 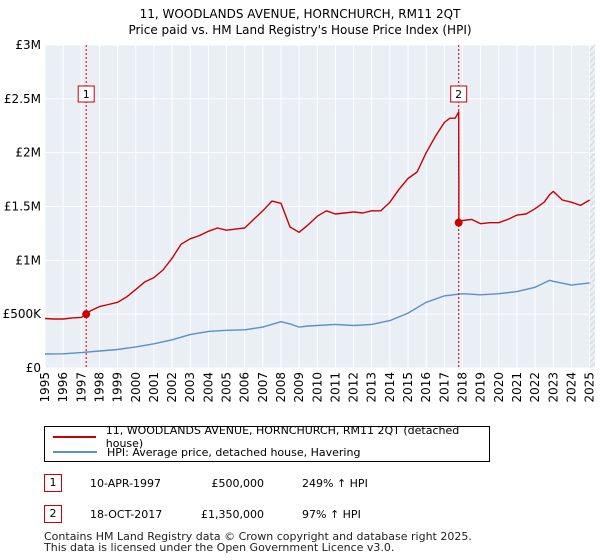 I want to click on x-tick-label: 2002, so click(x=172, y=387).